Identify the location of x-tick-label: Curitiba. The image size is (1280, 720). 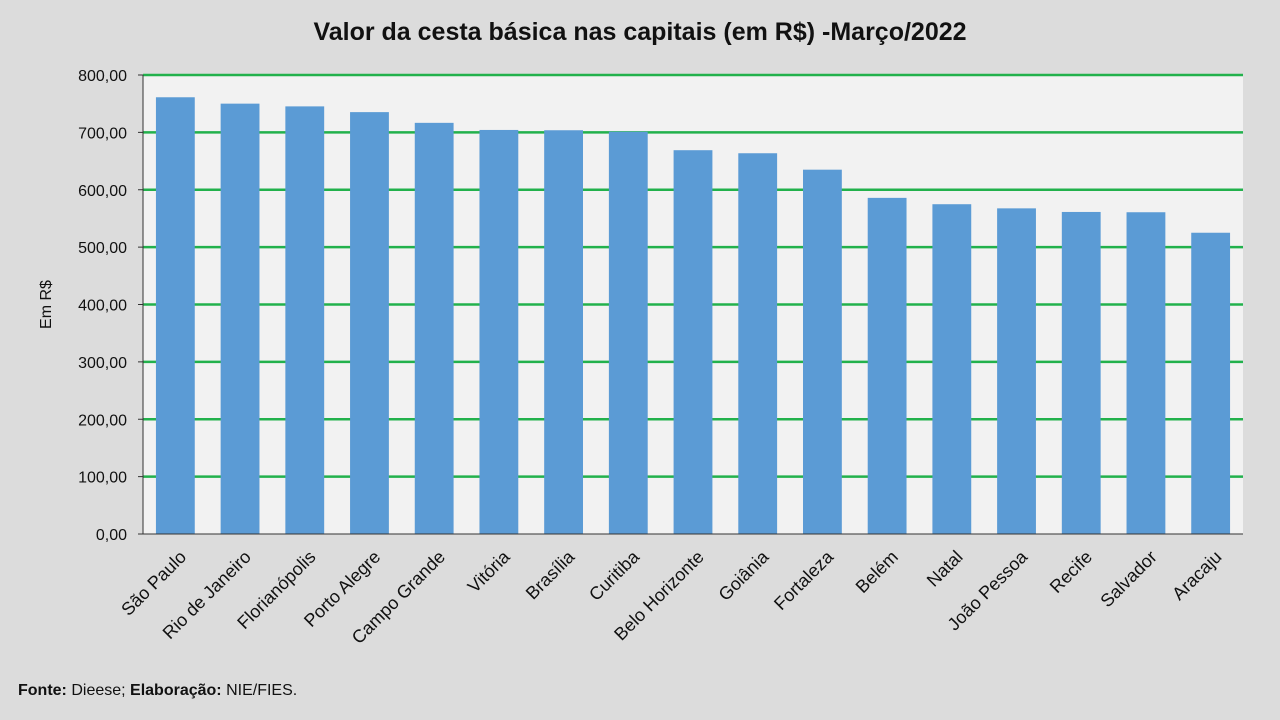
(614, 575).